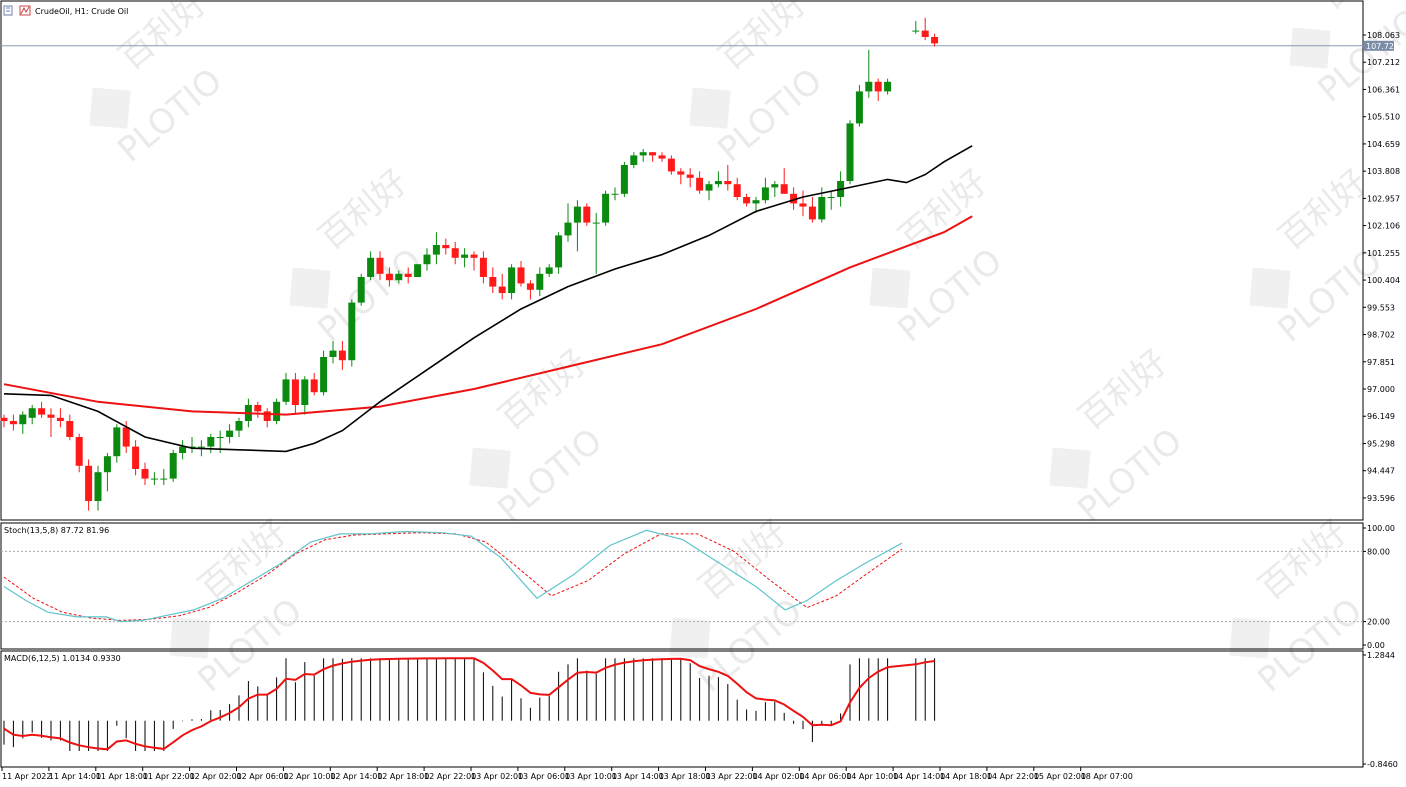 Image resolution: width=1406 pixels, height=787 pixels. I want to click on price-tick-label: 106.361, so click(1383, 89).